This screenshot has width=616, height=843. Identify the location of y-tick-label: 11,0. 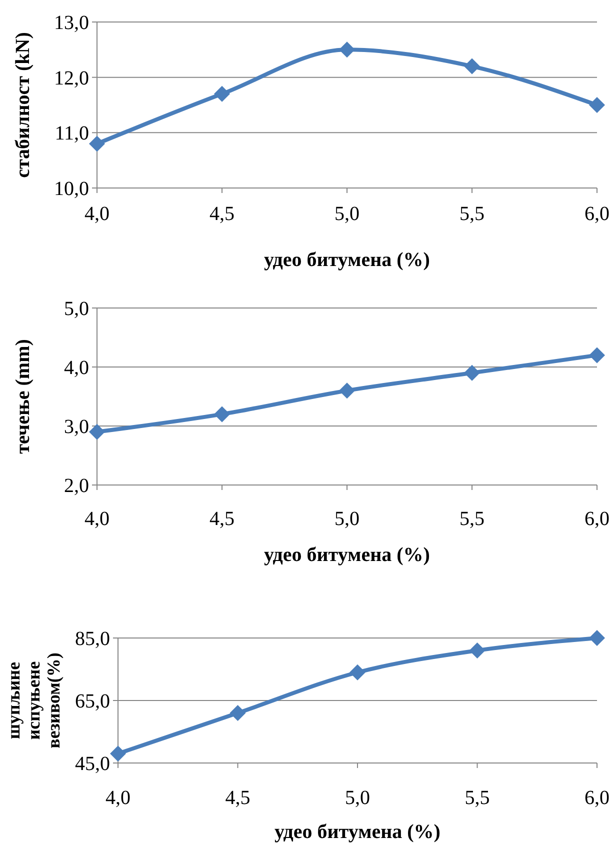
(71, 133).